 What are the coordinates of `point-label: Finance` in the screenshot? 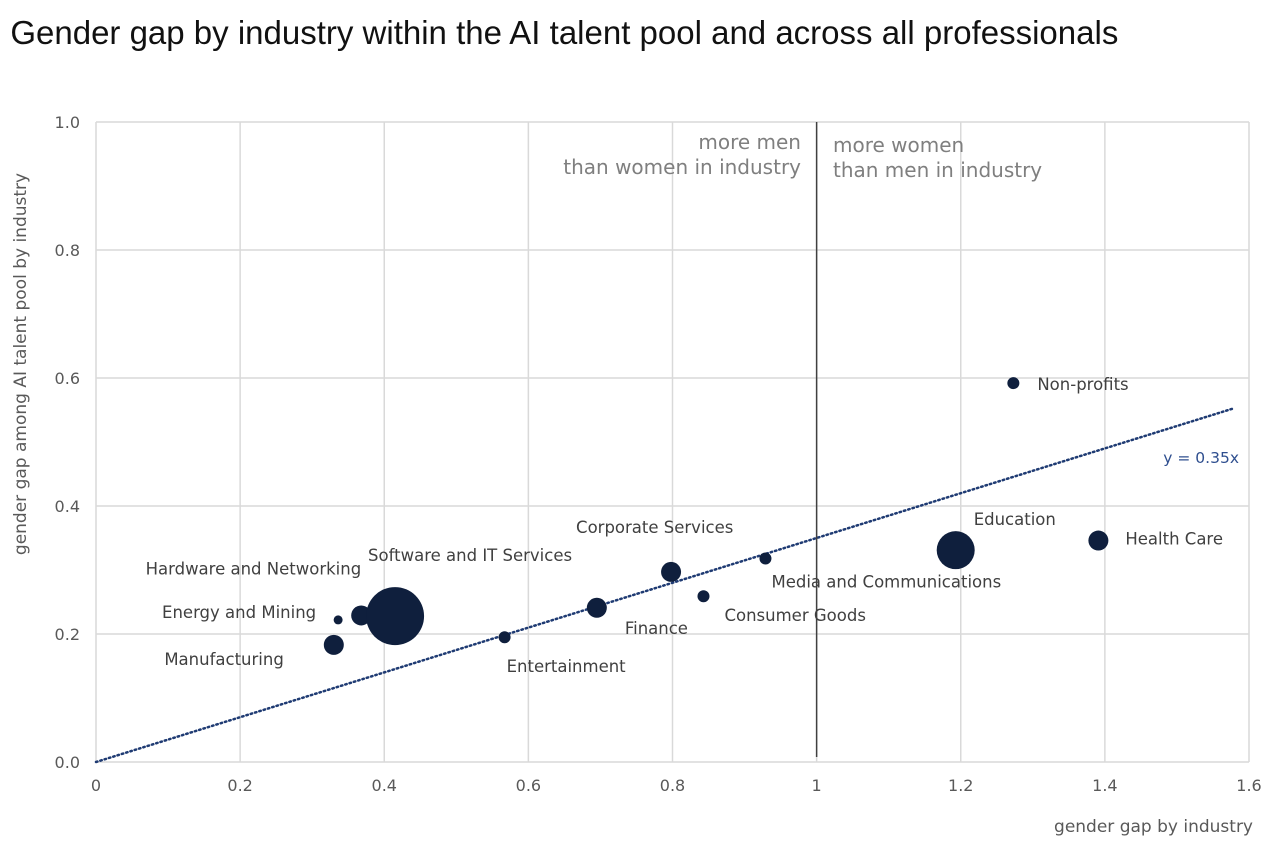 It's located at (656, 628).